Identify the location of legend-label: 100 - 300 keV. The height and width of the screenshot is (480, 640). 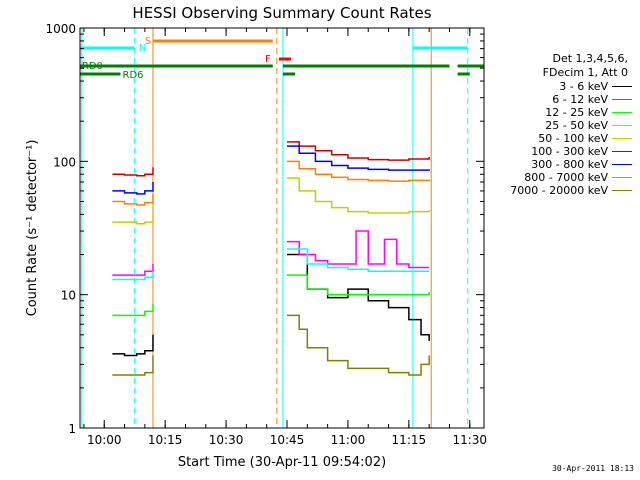
(569, 151).